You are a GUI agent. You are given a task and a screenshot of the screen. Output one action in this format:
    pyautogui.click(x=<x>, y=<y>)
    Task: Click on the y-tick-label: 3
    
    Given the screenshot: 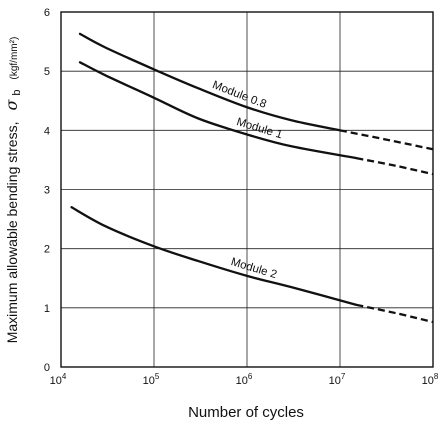 What is the action you would take?
    pyautogui.click(x=47, y=191)
    